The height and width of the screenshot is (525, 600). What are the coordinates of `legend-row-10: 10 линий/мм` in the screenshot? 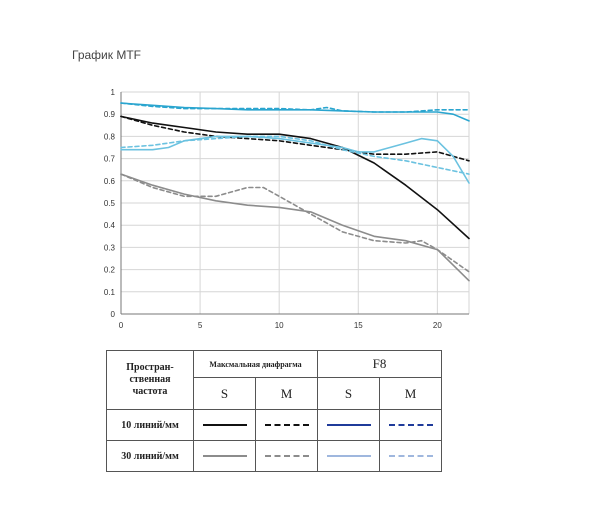 It's located at (274, 425).